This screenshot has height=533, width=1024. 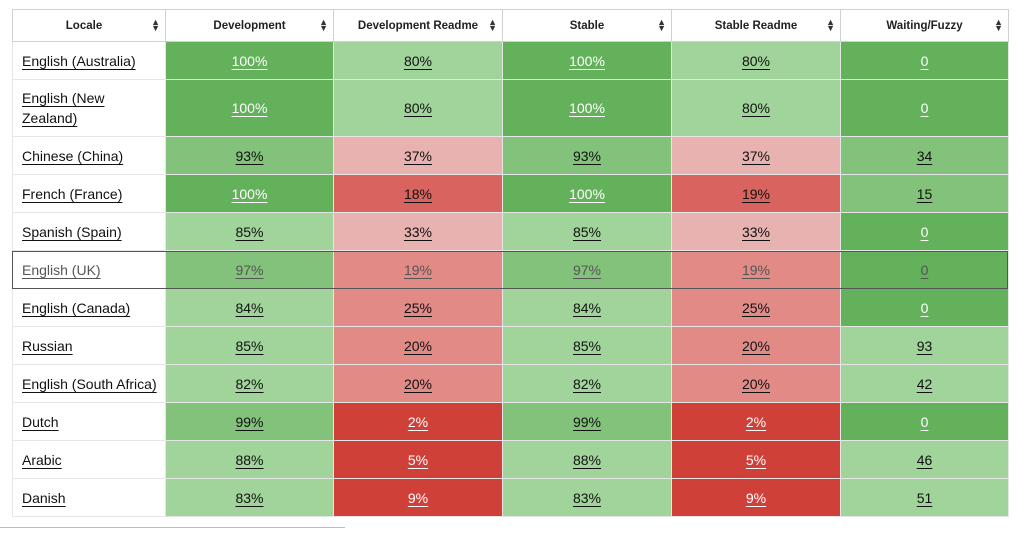 What do you see at coordinates (924, 155) in the screenshot?
I see `waiting-fuzzy-link: 34` at bounding box center [924, 155].